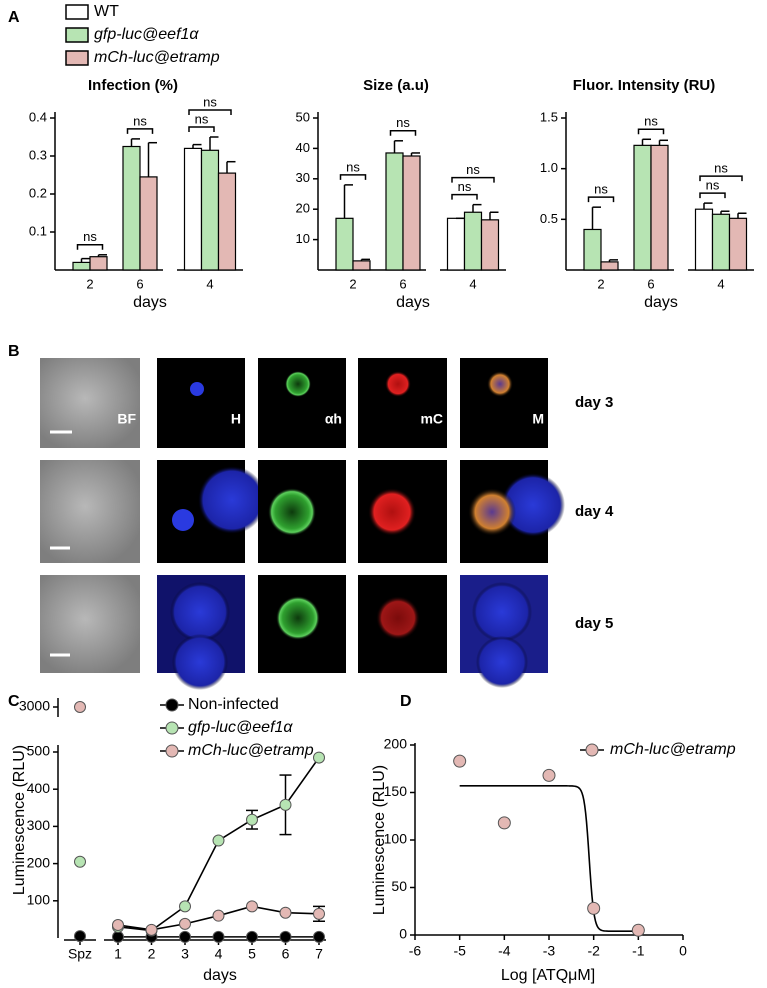 This screenshot has height=988, width=767. Describe the element at coordinates (14, 351) in the screenshot. I see `panel-letter: B` at that location.